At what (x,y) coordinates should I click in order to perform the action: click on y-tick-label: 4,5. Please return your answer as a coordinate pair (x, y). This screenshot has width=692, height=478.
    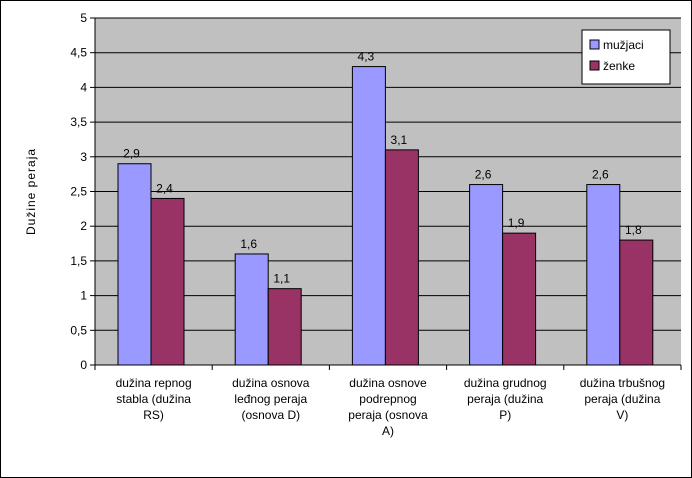
    Looking at the image, I should click on (78, 53).